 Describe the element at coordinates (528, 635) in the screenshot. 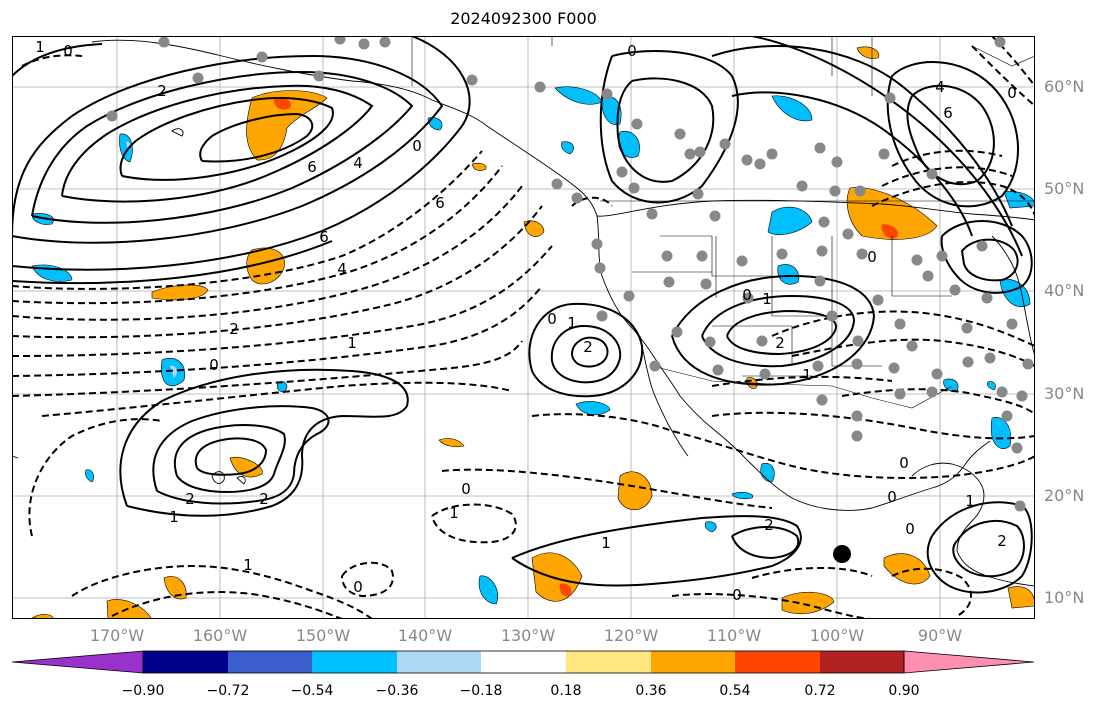

I see `lon-label: 130°W` at that location.